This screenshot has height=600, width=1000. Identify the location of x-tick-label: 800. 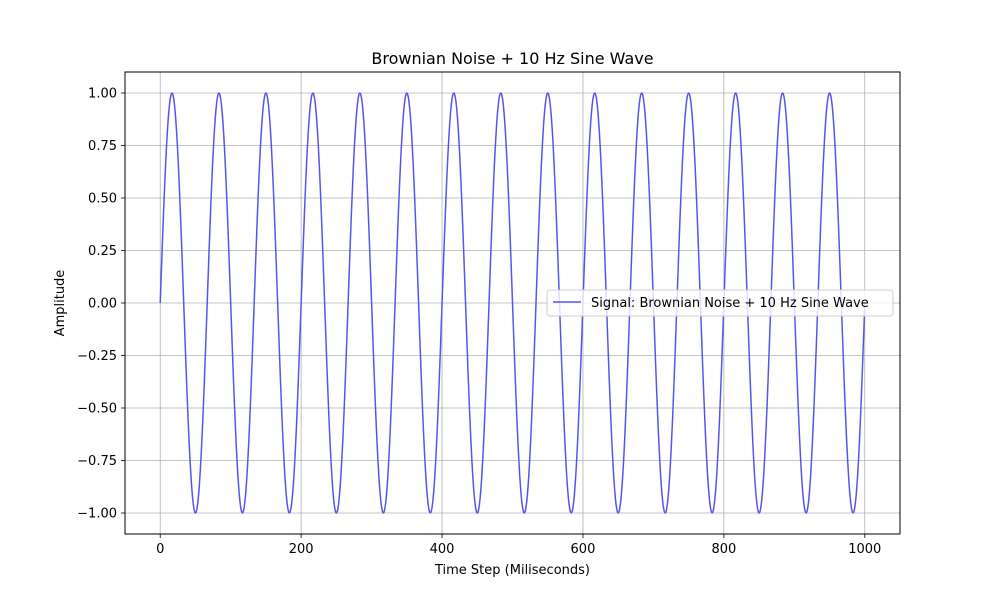
(723, 549).